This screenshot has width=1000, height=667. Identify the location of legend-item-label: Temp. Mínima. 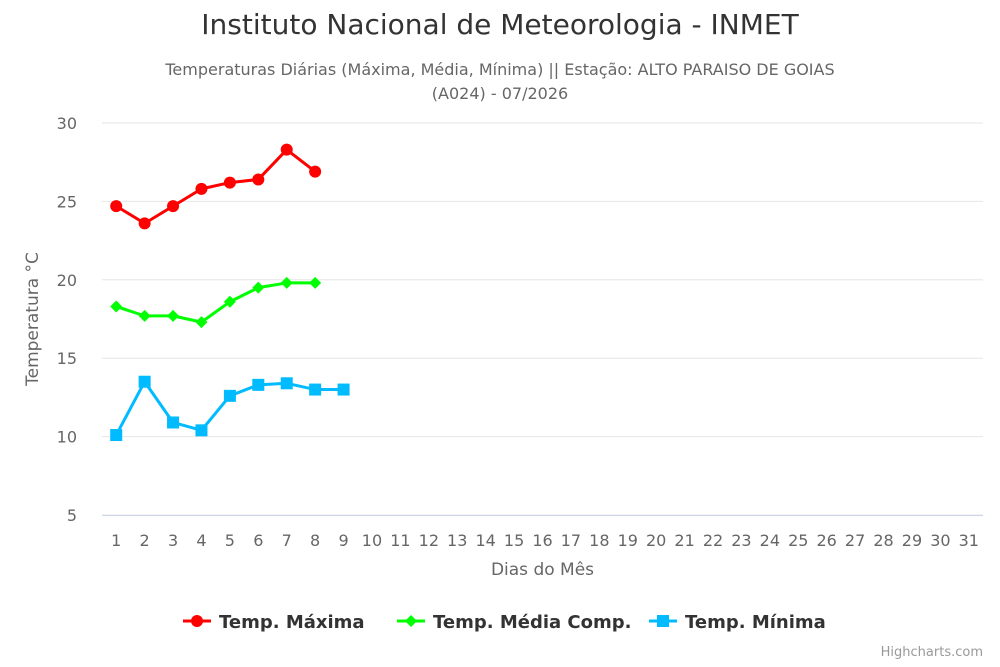
(755, 622).